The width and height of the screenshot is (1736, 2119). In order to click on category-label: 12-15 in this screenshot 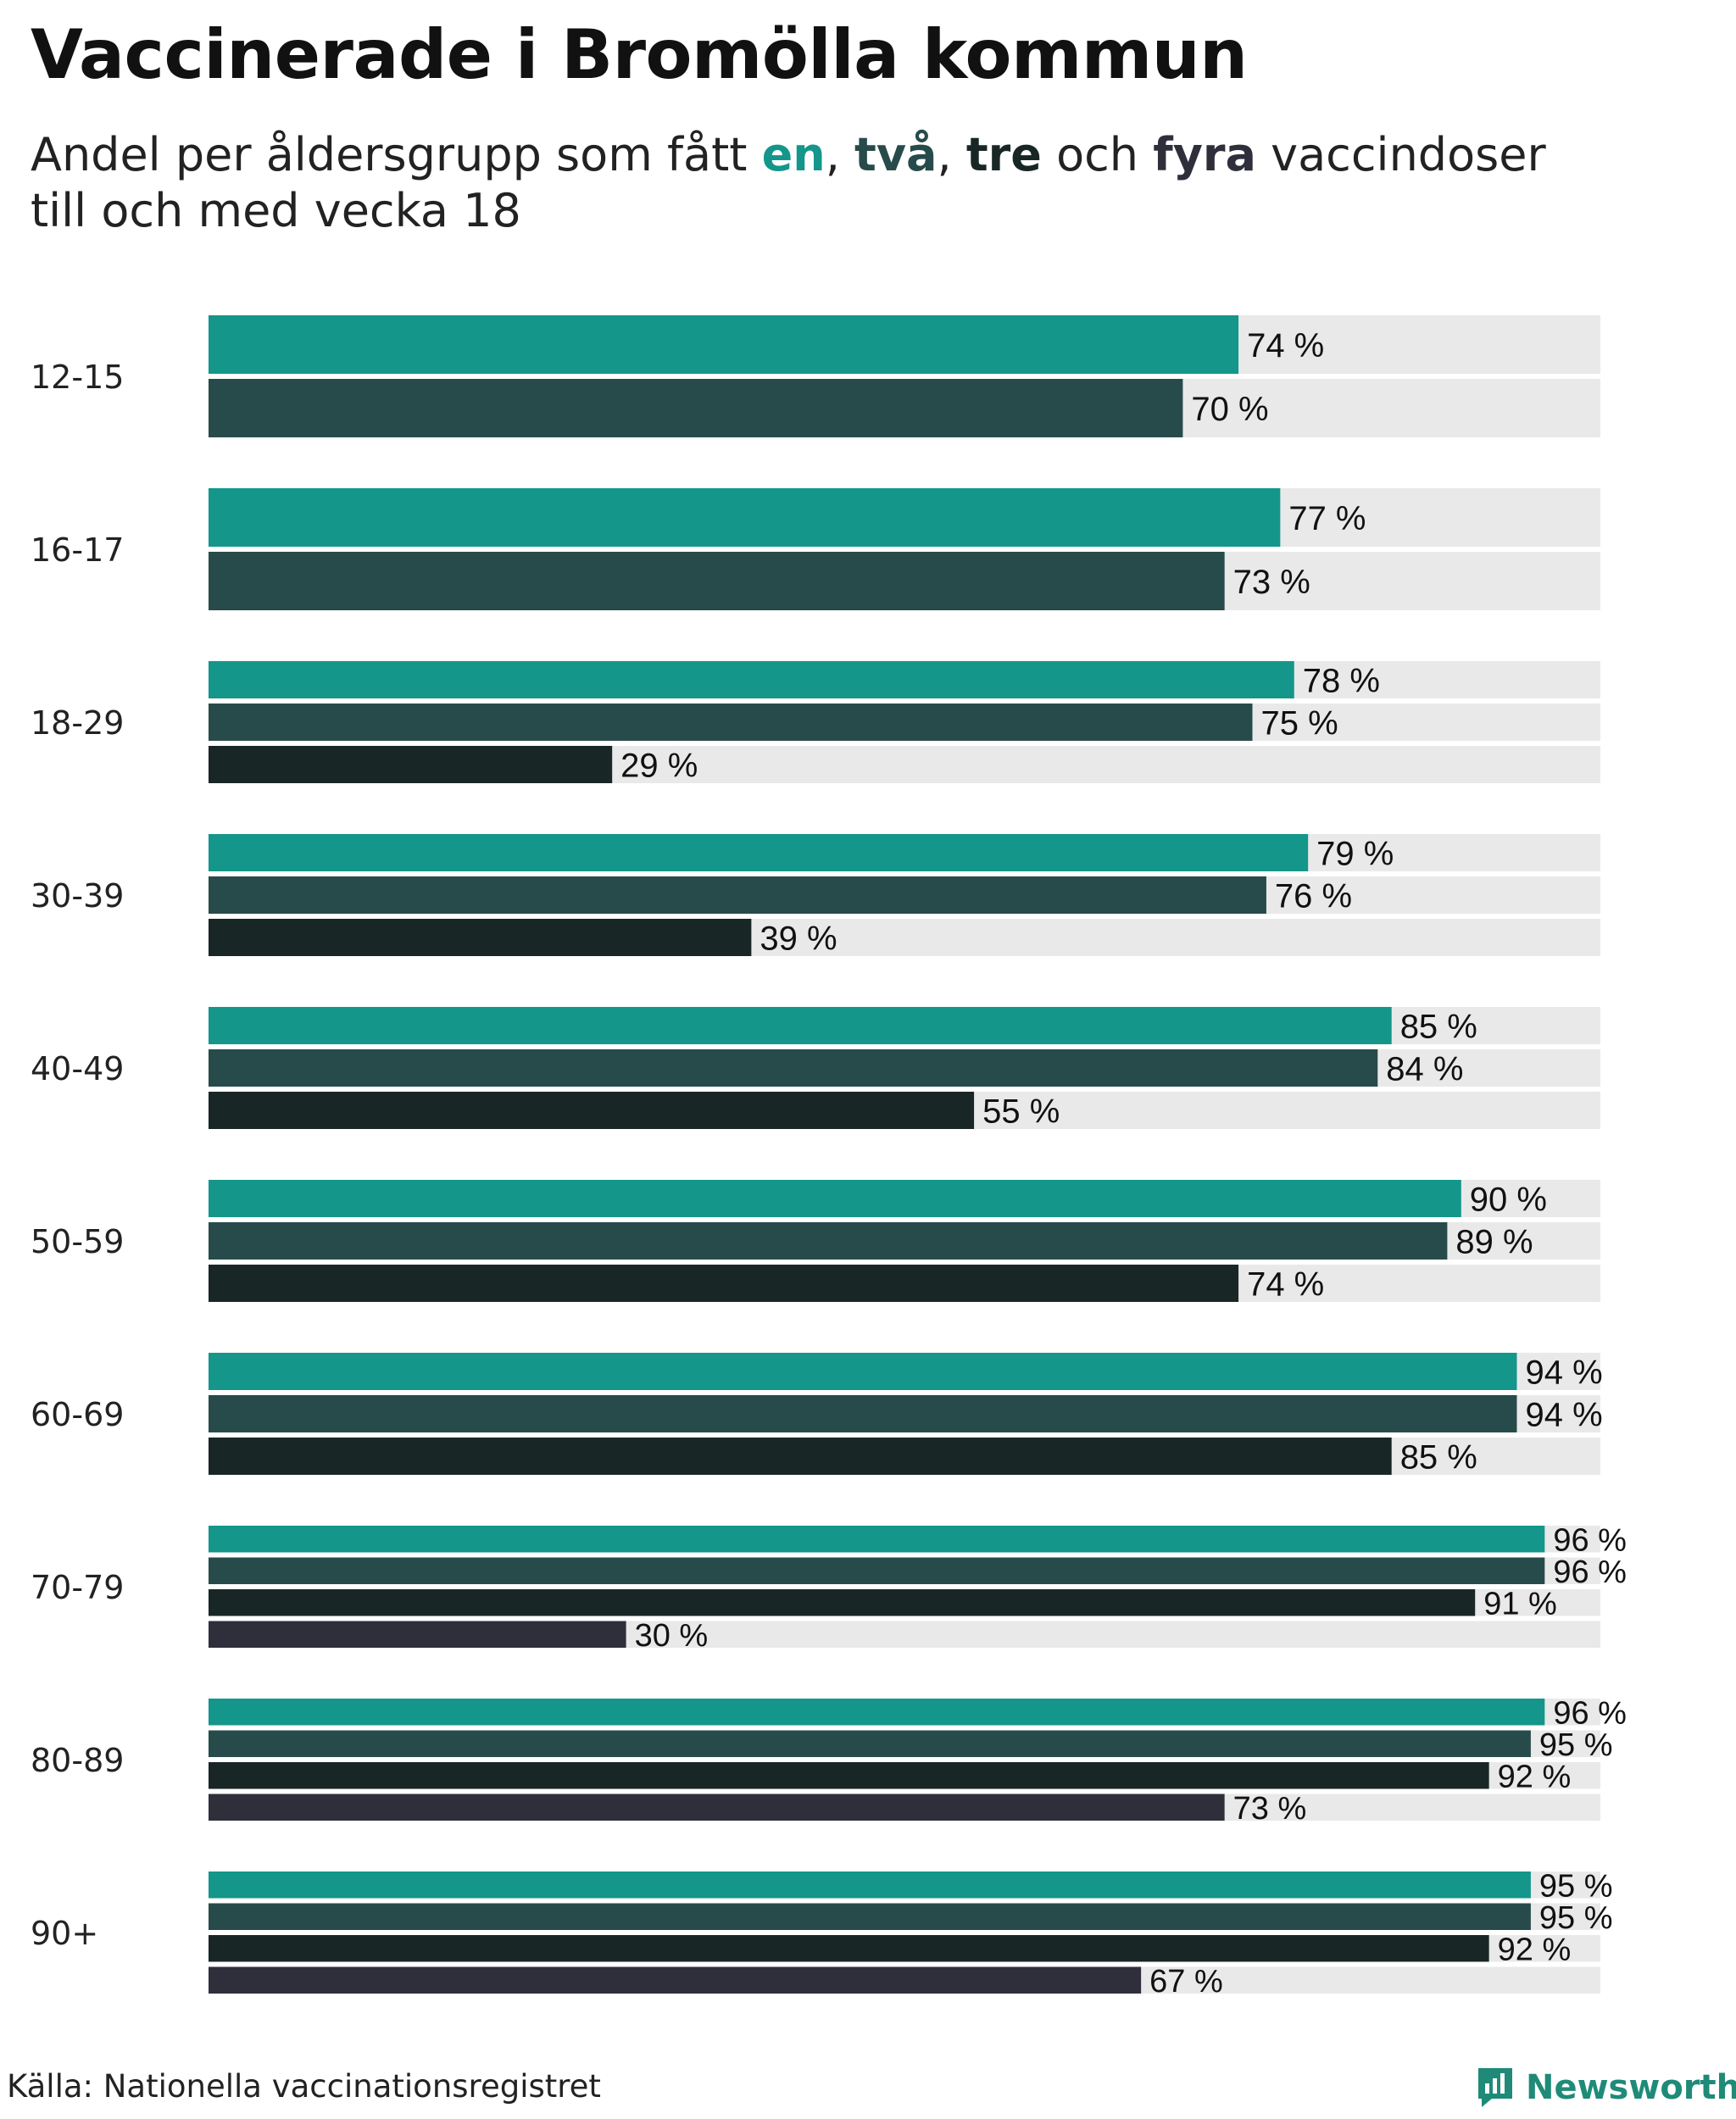, I will do `click(77, 378)`.